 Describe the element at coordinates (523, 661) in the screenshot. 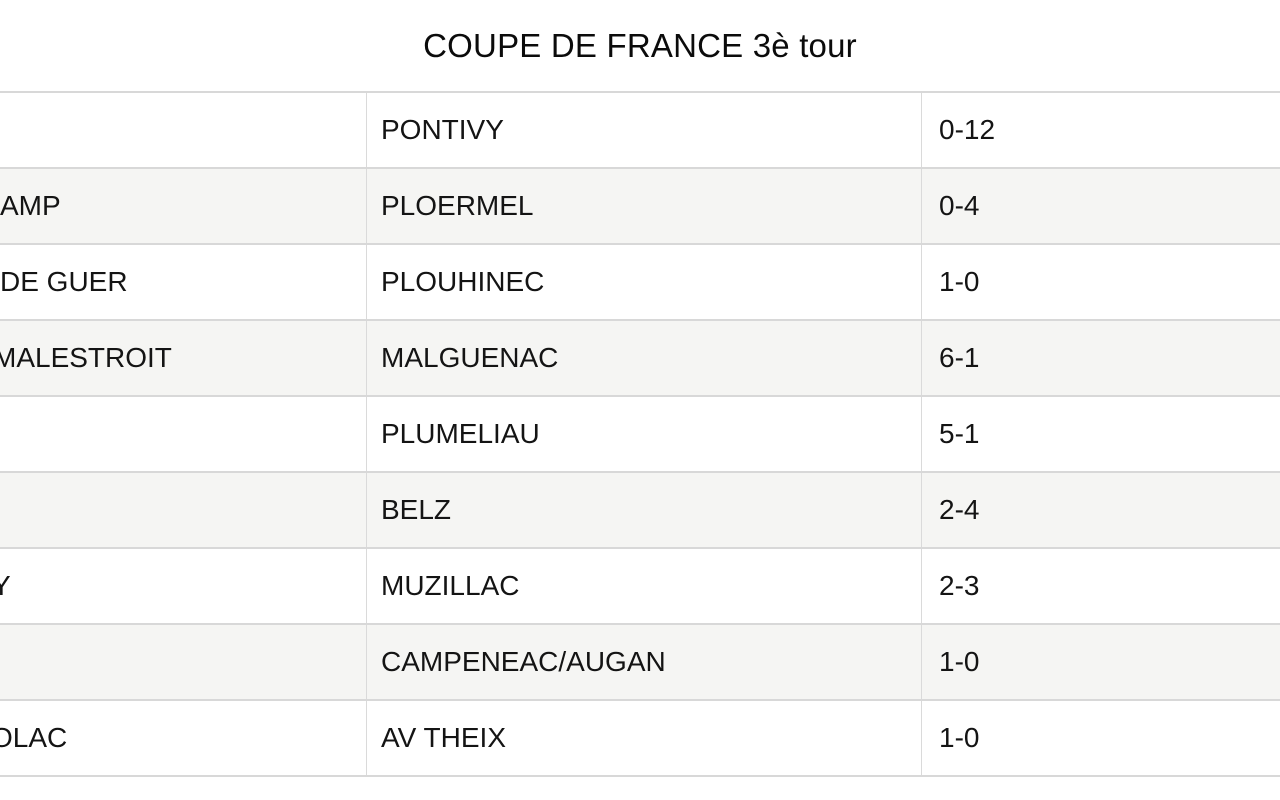

I see `away-team-name: CAMPENEAC/AUGAN` at that location.